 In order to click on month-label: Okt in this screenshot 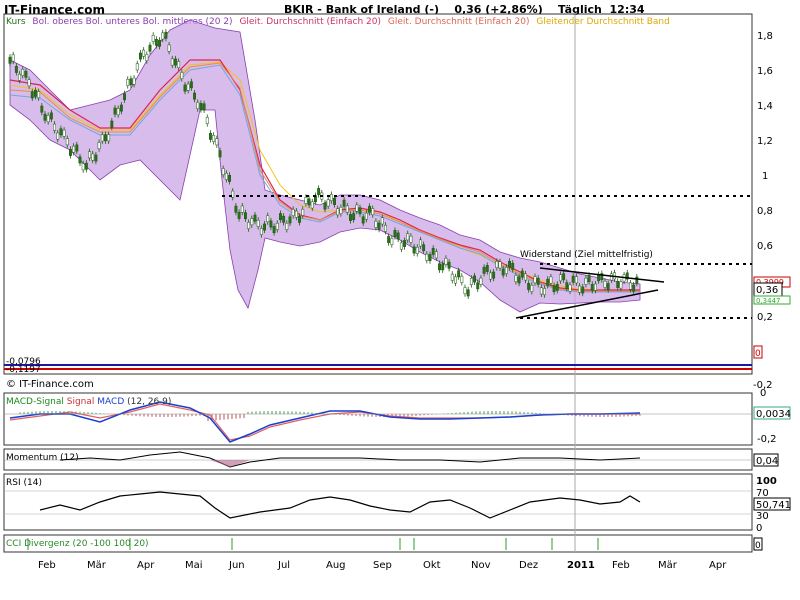, I will do `click(432, 565)`.